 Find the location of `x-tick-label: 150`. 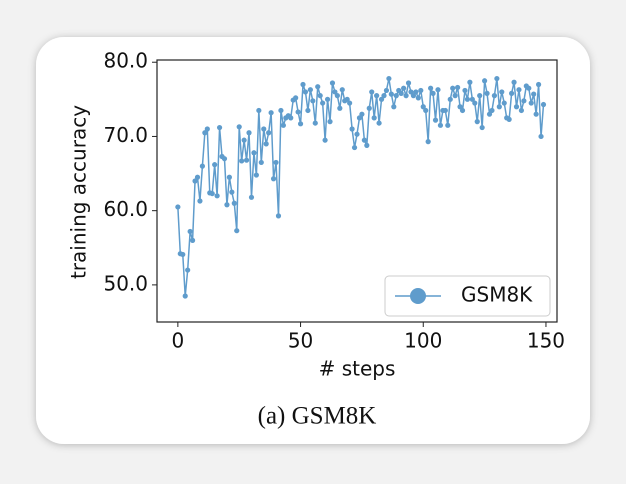

x-tick-label: 150 is located at coordinates (546, 341).